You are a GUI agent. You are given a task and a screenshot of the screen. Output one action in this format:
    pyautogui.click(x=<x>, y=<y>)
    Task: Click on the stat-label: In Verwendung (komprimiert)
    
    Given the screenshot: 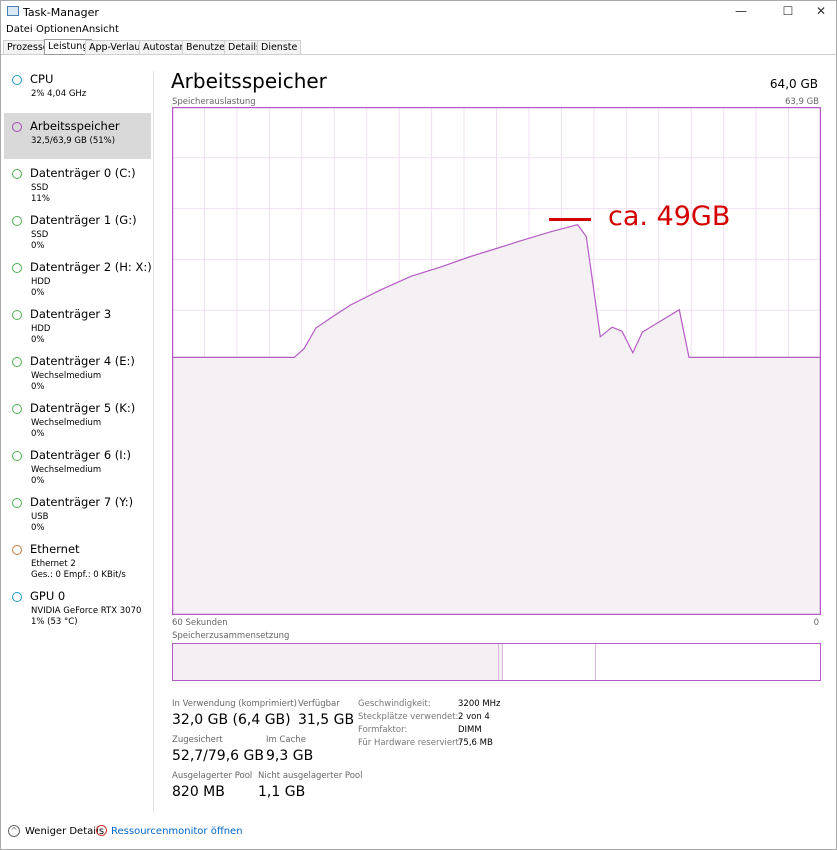 What is the action you would take?
    pyautogui.click(x=234, y=704)
    